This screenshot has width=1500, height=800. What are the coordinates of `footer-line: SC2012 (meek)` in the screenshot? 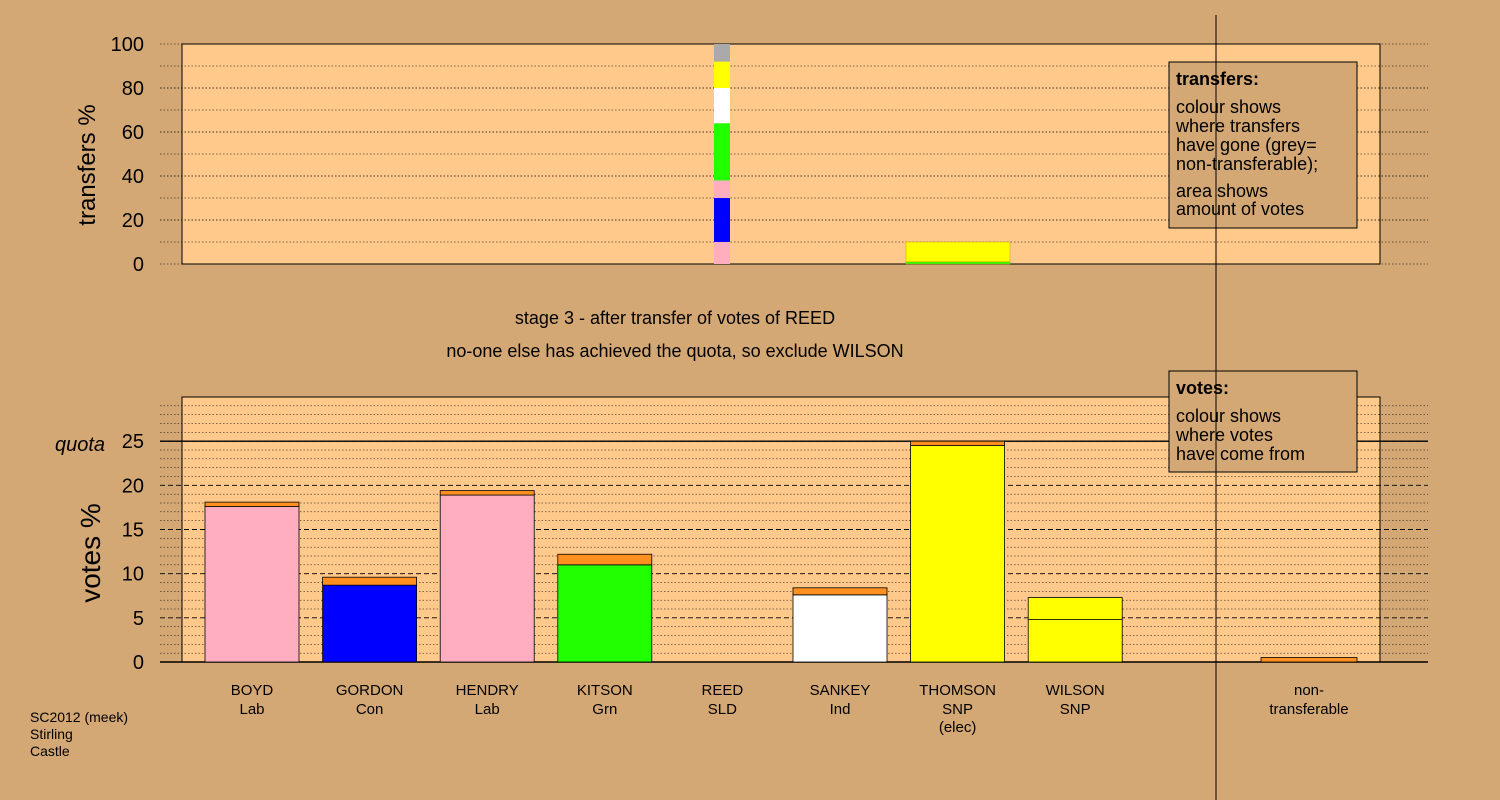 It's located at (79, 717).